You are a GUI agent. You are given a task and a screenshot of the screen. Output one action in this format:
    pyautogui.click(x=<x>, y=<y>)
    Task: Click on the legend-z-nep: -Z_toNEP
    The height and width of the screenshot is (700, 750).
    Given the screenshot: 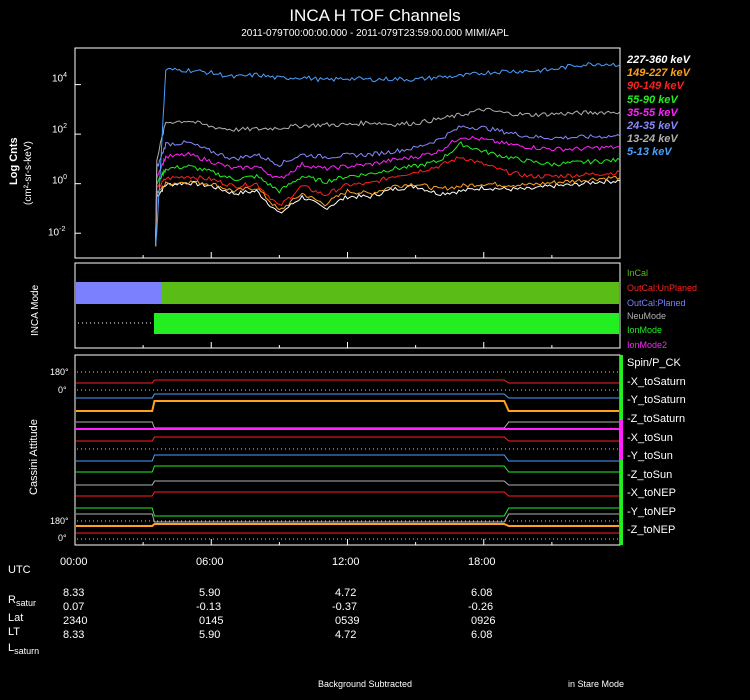 What is the action you would take?
    pyautogui.click(x=651, y=530)
    